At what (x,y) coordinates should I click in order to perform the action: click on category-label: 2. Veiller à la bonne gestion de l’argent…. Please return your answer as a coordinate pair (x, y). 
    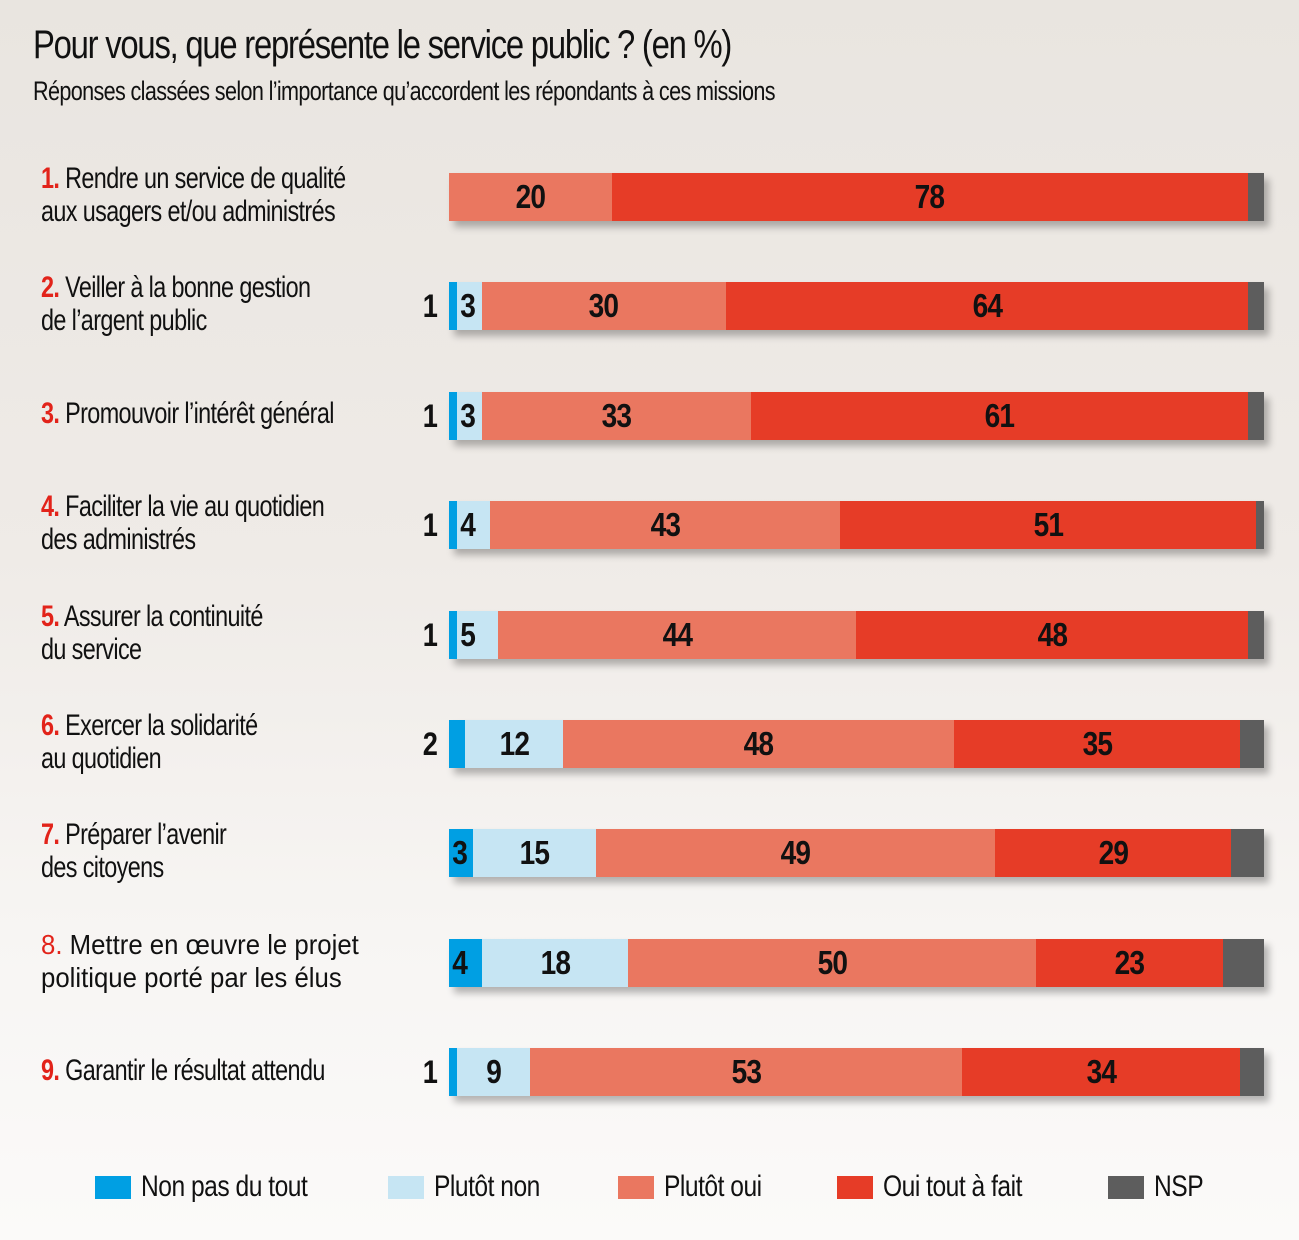
    Looking at the image, I should click on (228, 304).